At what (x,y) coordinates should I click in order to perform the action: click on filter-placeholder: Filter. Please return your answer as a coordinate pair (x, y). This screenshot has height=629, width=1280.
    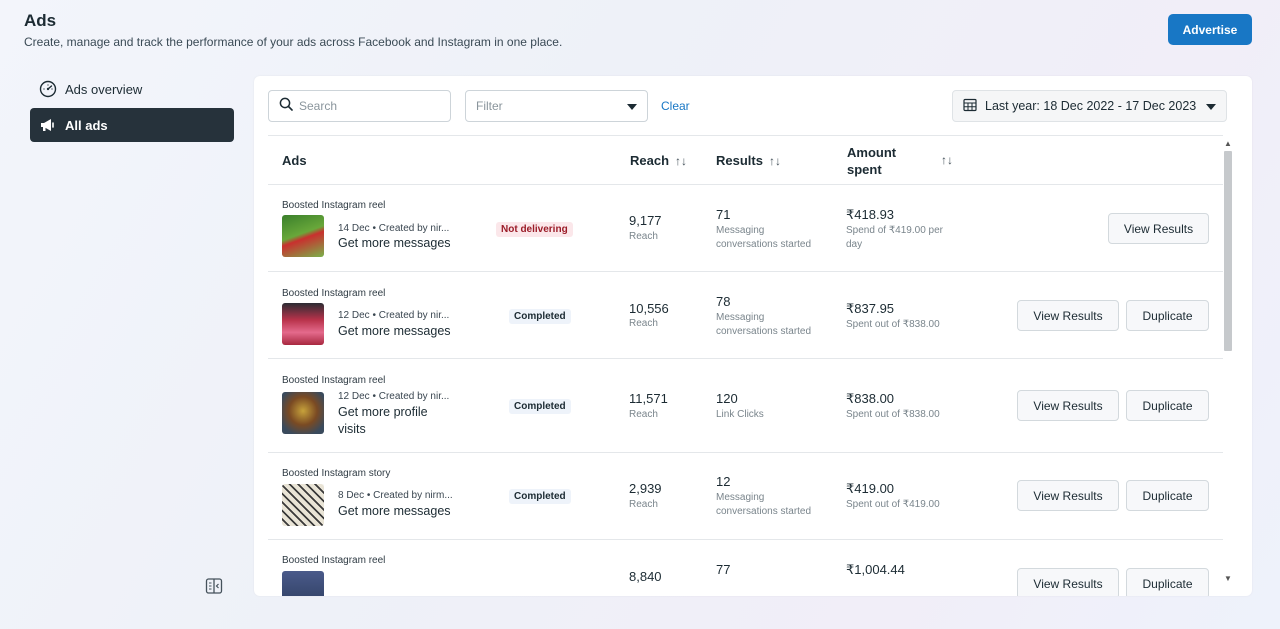
    Looking at the image, I should click on (489, 106).